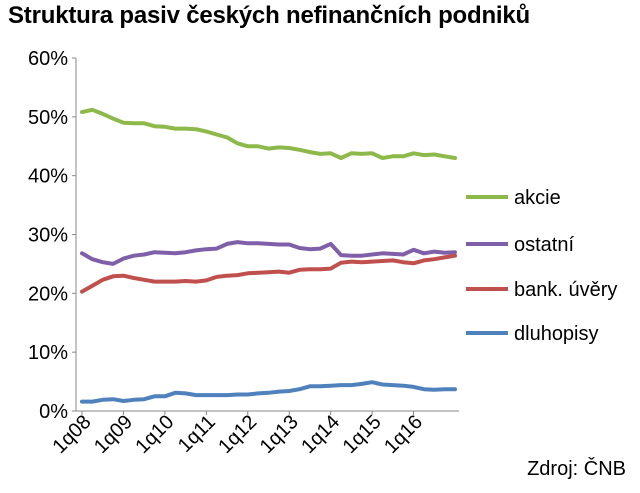 The height and width of the screenshot is (493, 640). What do you see at coordinates (237, 434) in the screenshot?
I see `x-tick-label: 1q12` at bounding box center [237, 434].